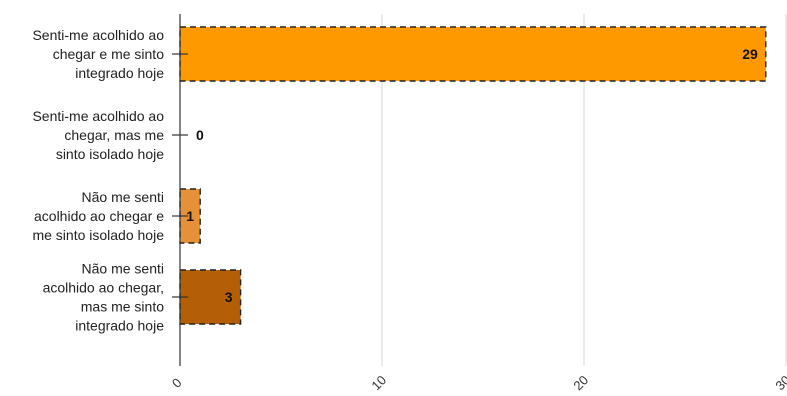  I want to click on value-label: 3, so click(229, 297).